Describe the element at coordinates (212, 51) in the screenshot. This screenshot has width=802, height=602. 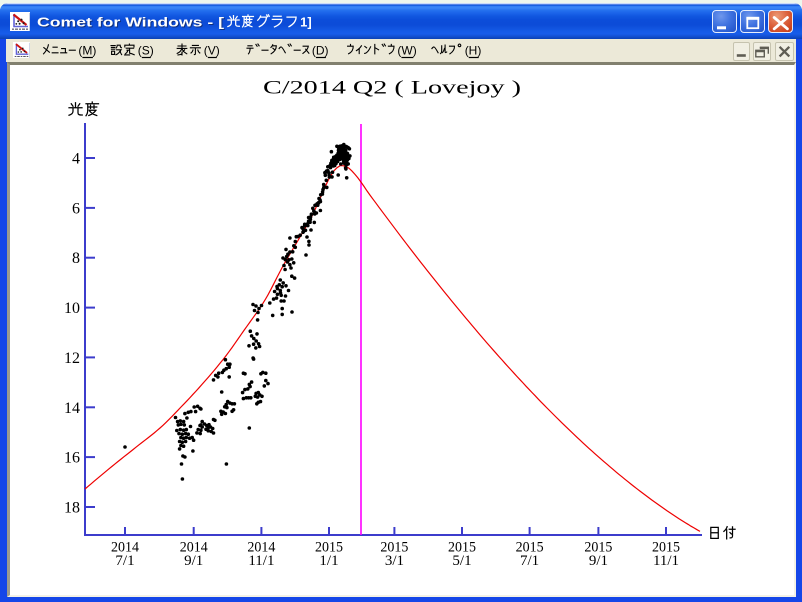
I see `svg-text: (V)` at that location.